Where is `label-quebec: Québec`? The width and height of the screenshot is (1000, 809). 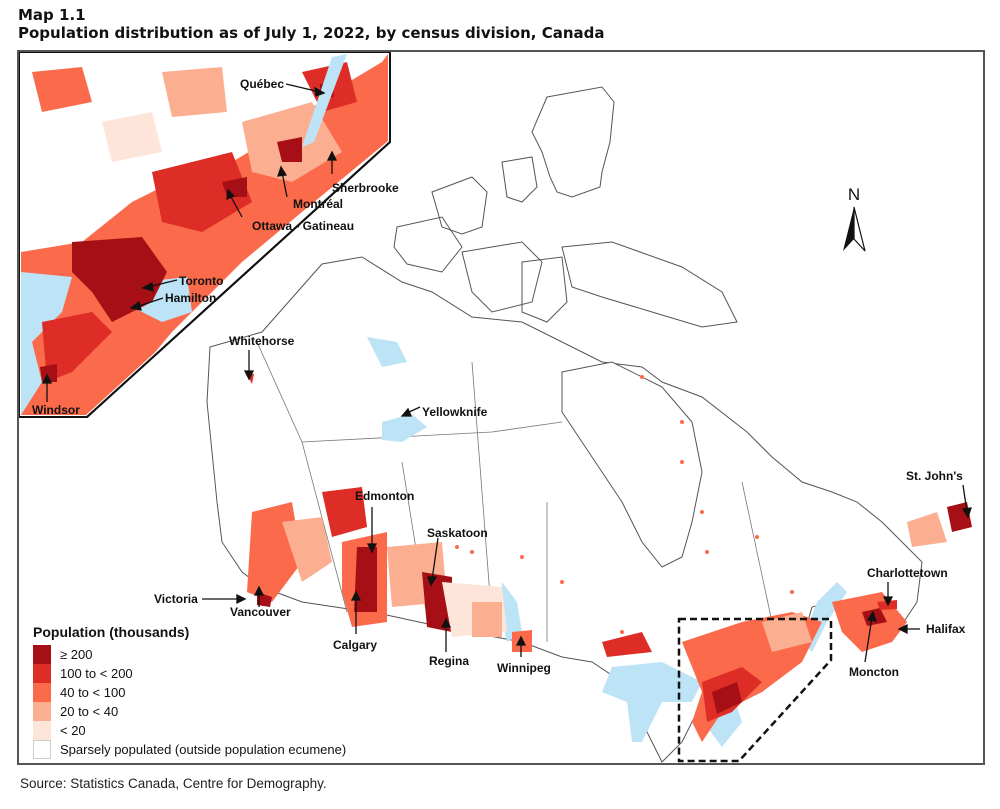
label-quebec: Québec is located at coordinates (262, 84).